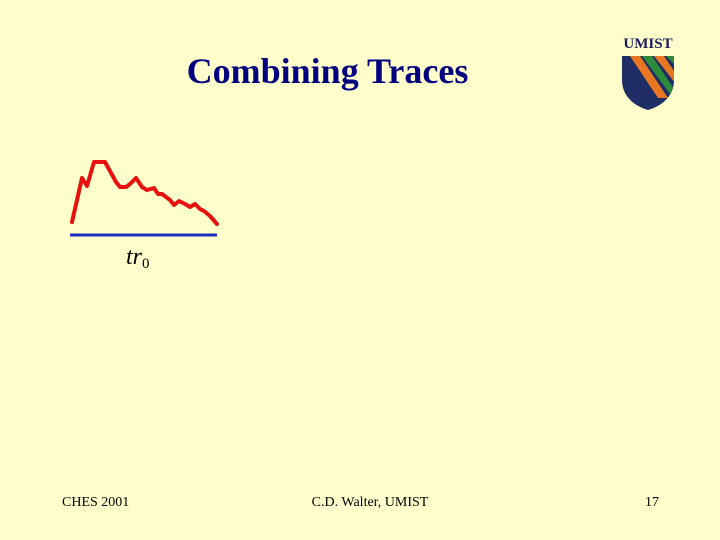 Image resolution: width=720 pixels, height=540 pixels. Describe the element at coordinates (96, 502) in the screenshot. I see `footer-conference: CHES 2001` at that location.